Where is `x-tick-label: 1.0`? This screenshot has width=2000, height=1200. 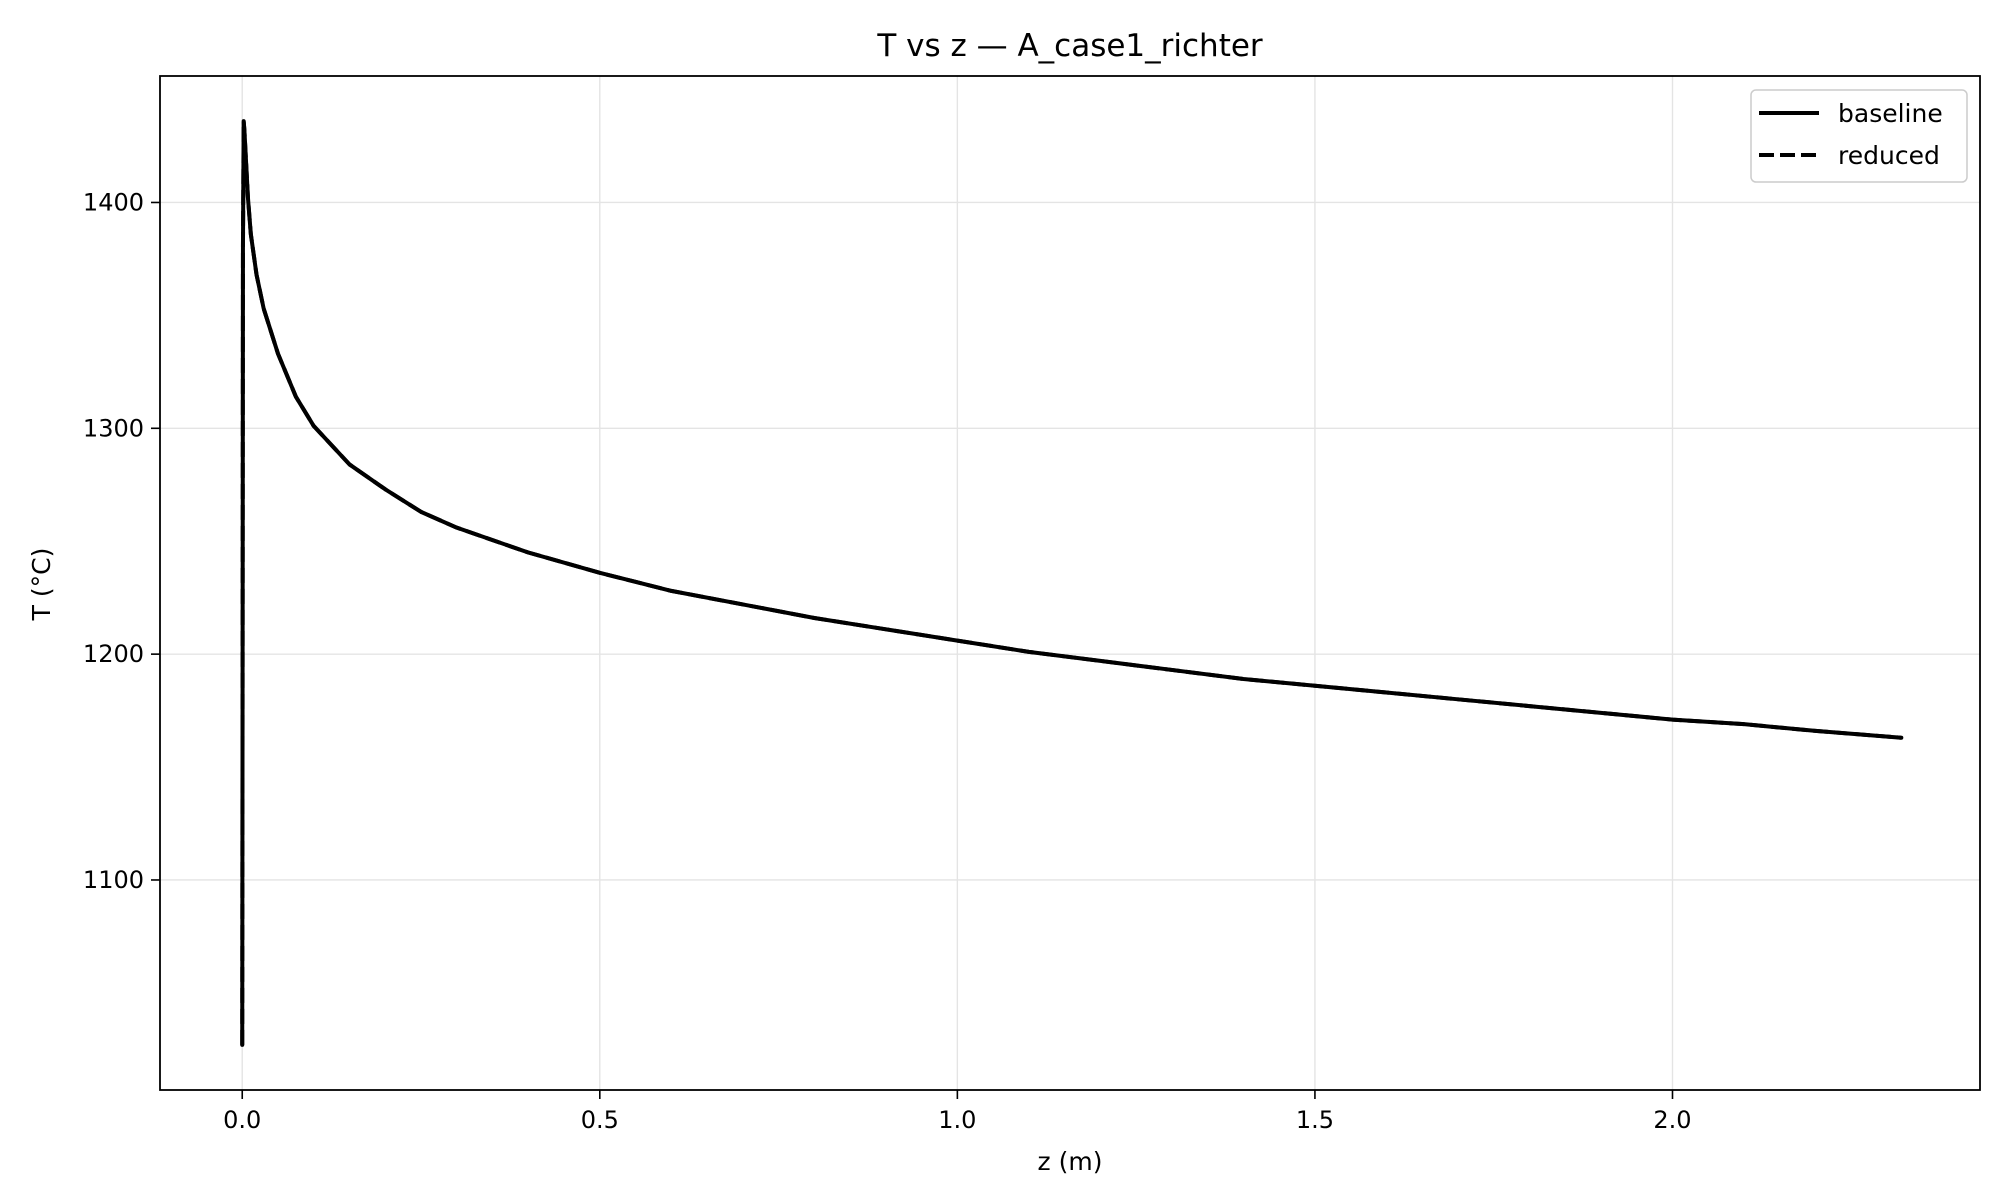
x-tick-label: 1.0 is located at coordinates (957, 1120).